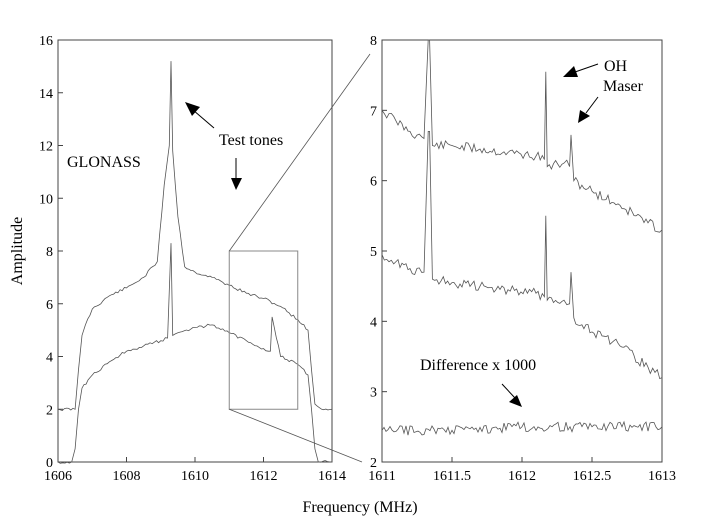 This screenshot has width=708, height=531. Describe the element at coordinates (49, 358) in the screenshot. I see `left-y-tick-label-2: 4` at that location.